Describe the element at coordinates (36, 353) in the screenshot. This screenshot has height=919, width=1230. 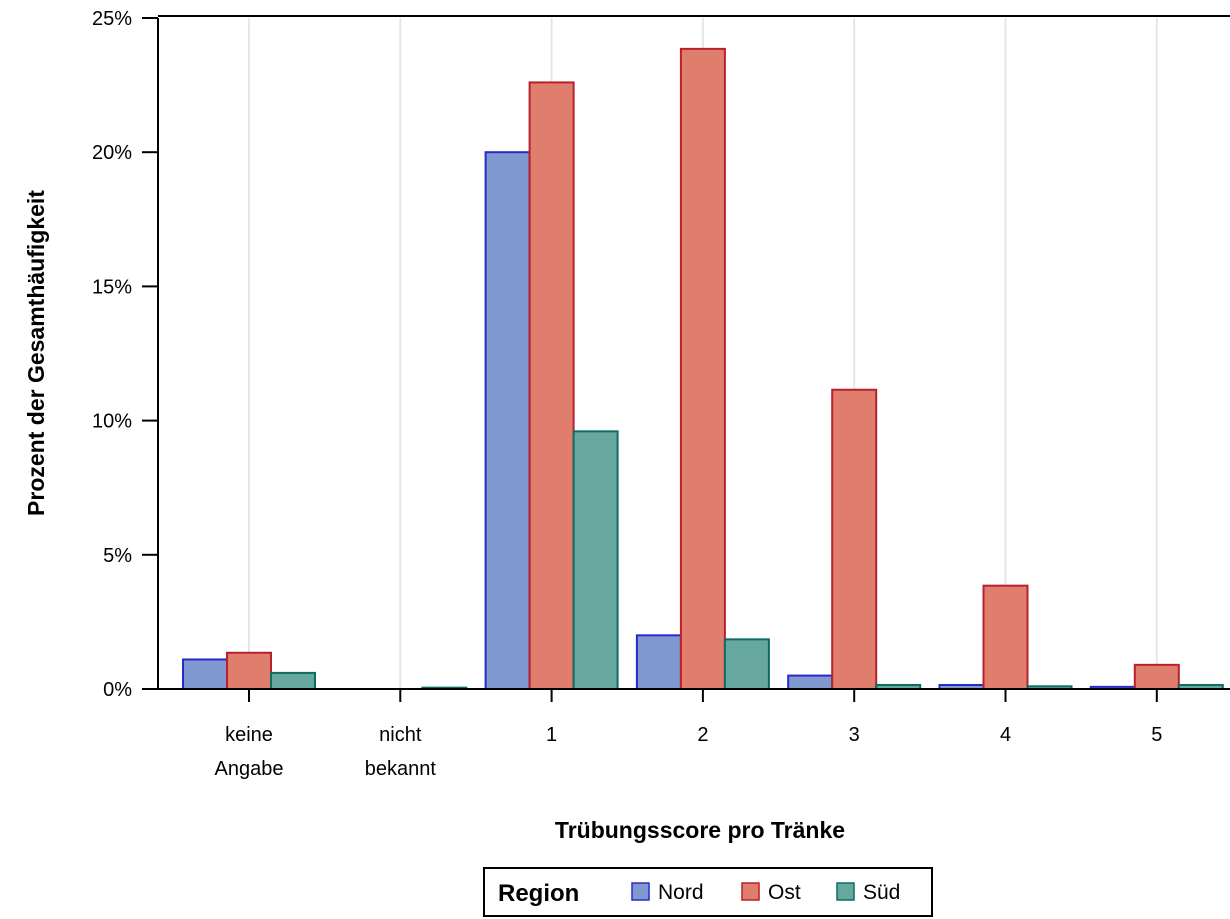
I see `y-axis-title: Prozent der Gesamthäufigkeit` at that location.